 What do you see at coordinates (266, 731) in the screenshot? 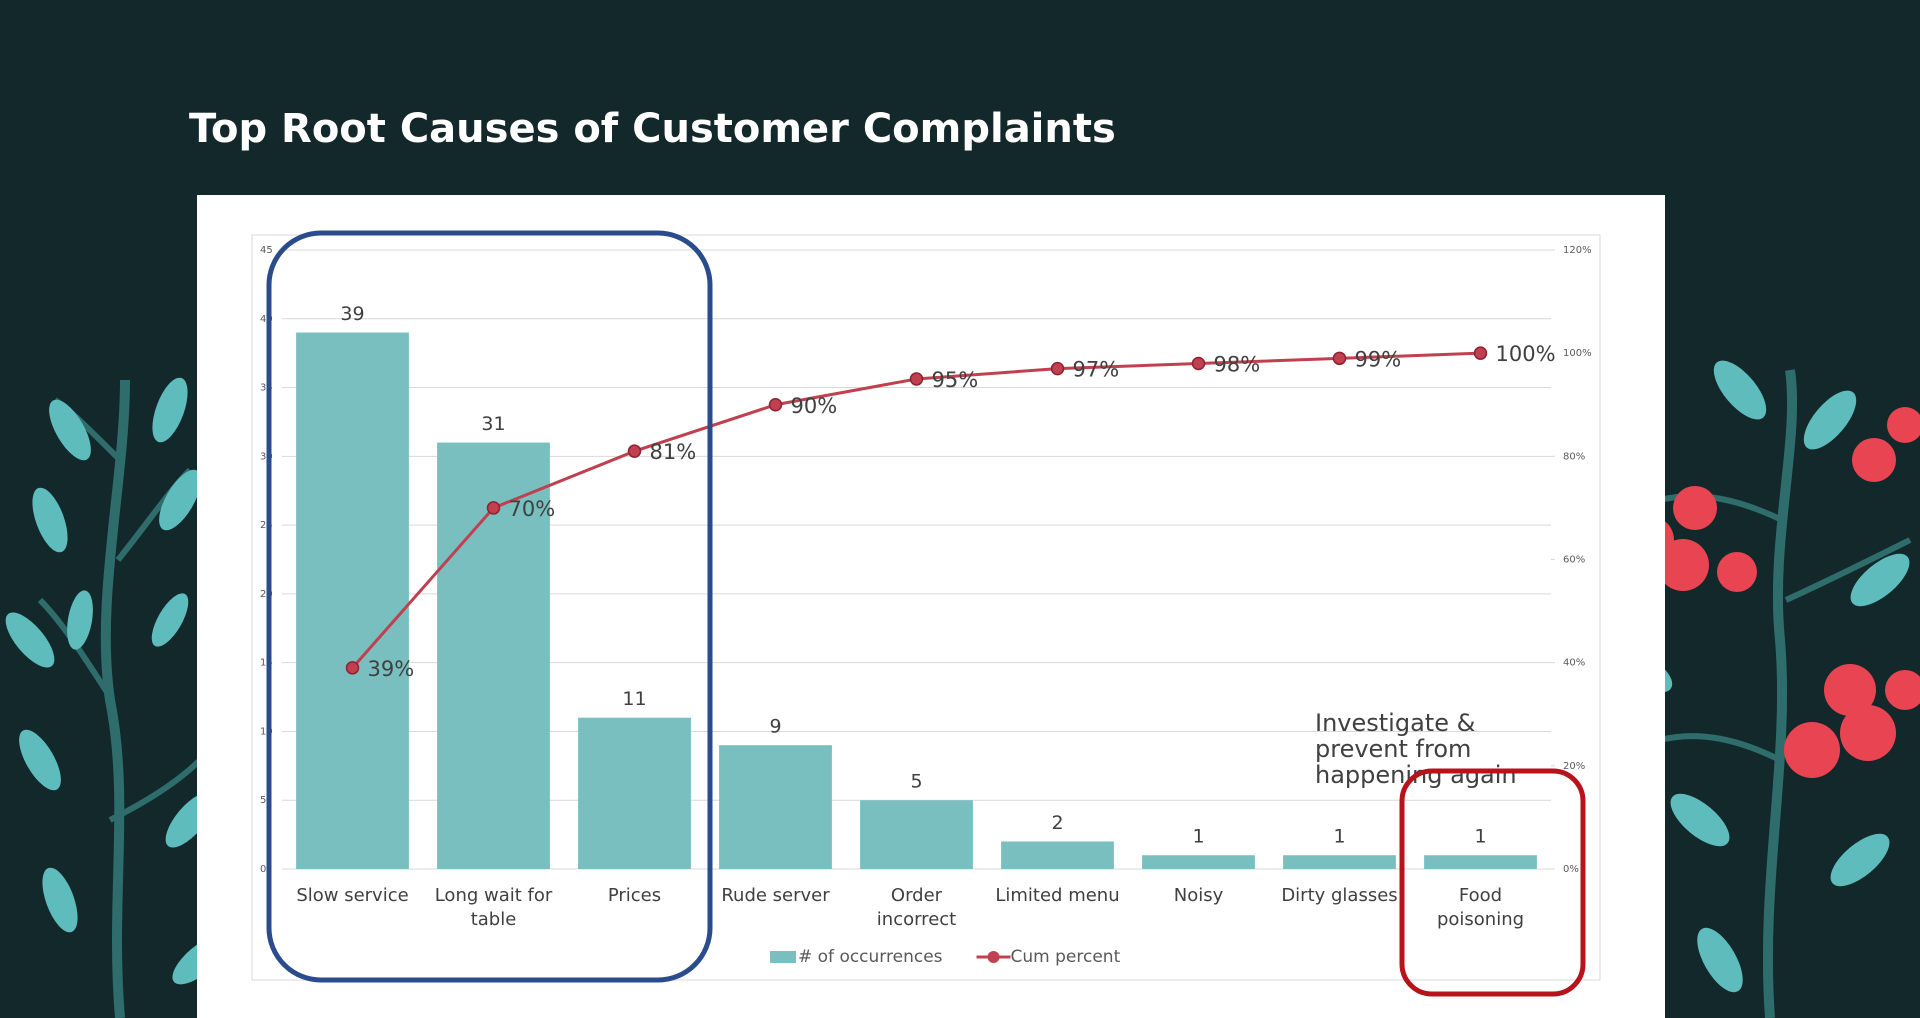
I see `y-tick-label: 10` at bounding box center [266, 731].